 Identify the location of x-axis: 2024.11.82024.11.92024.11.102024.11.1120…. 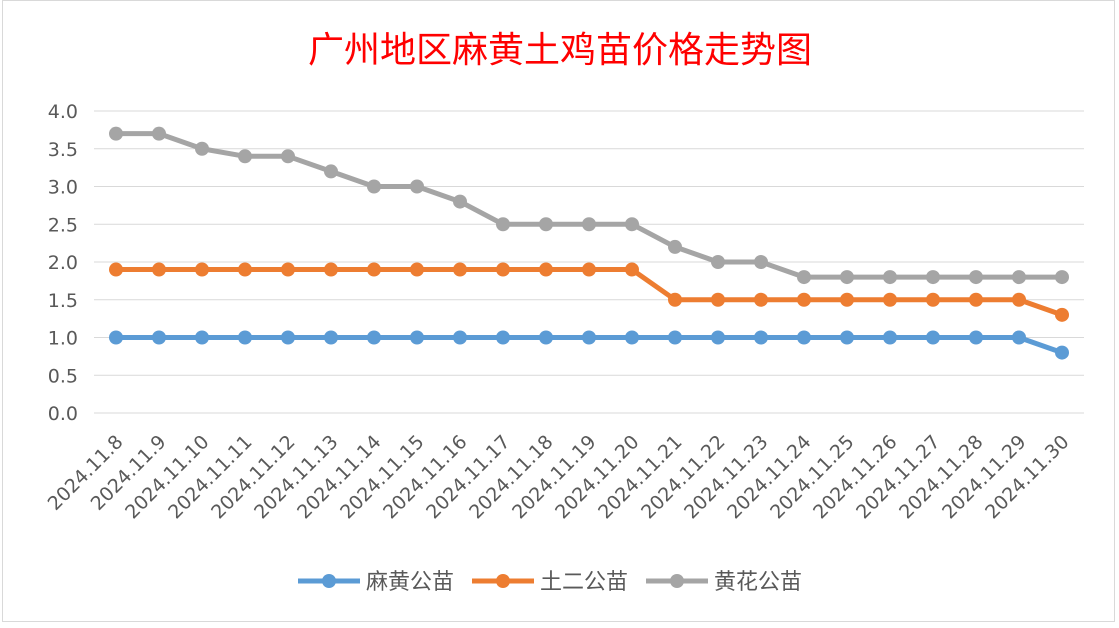
(559, 477).